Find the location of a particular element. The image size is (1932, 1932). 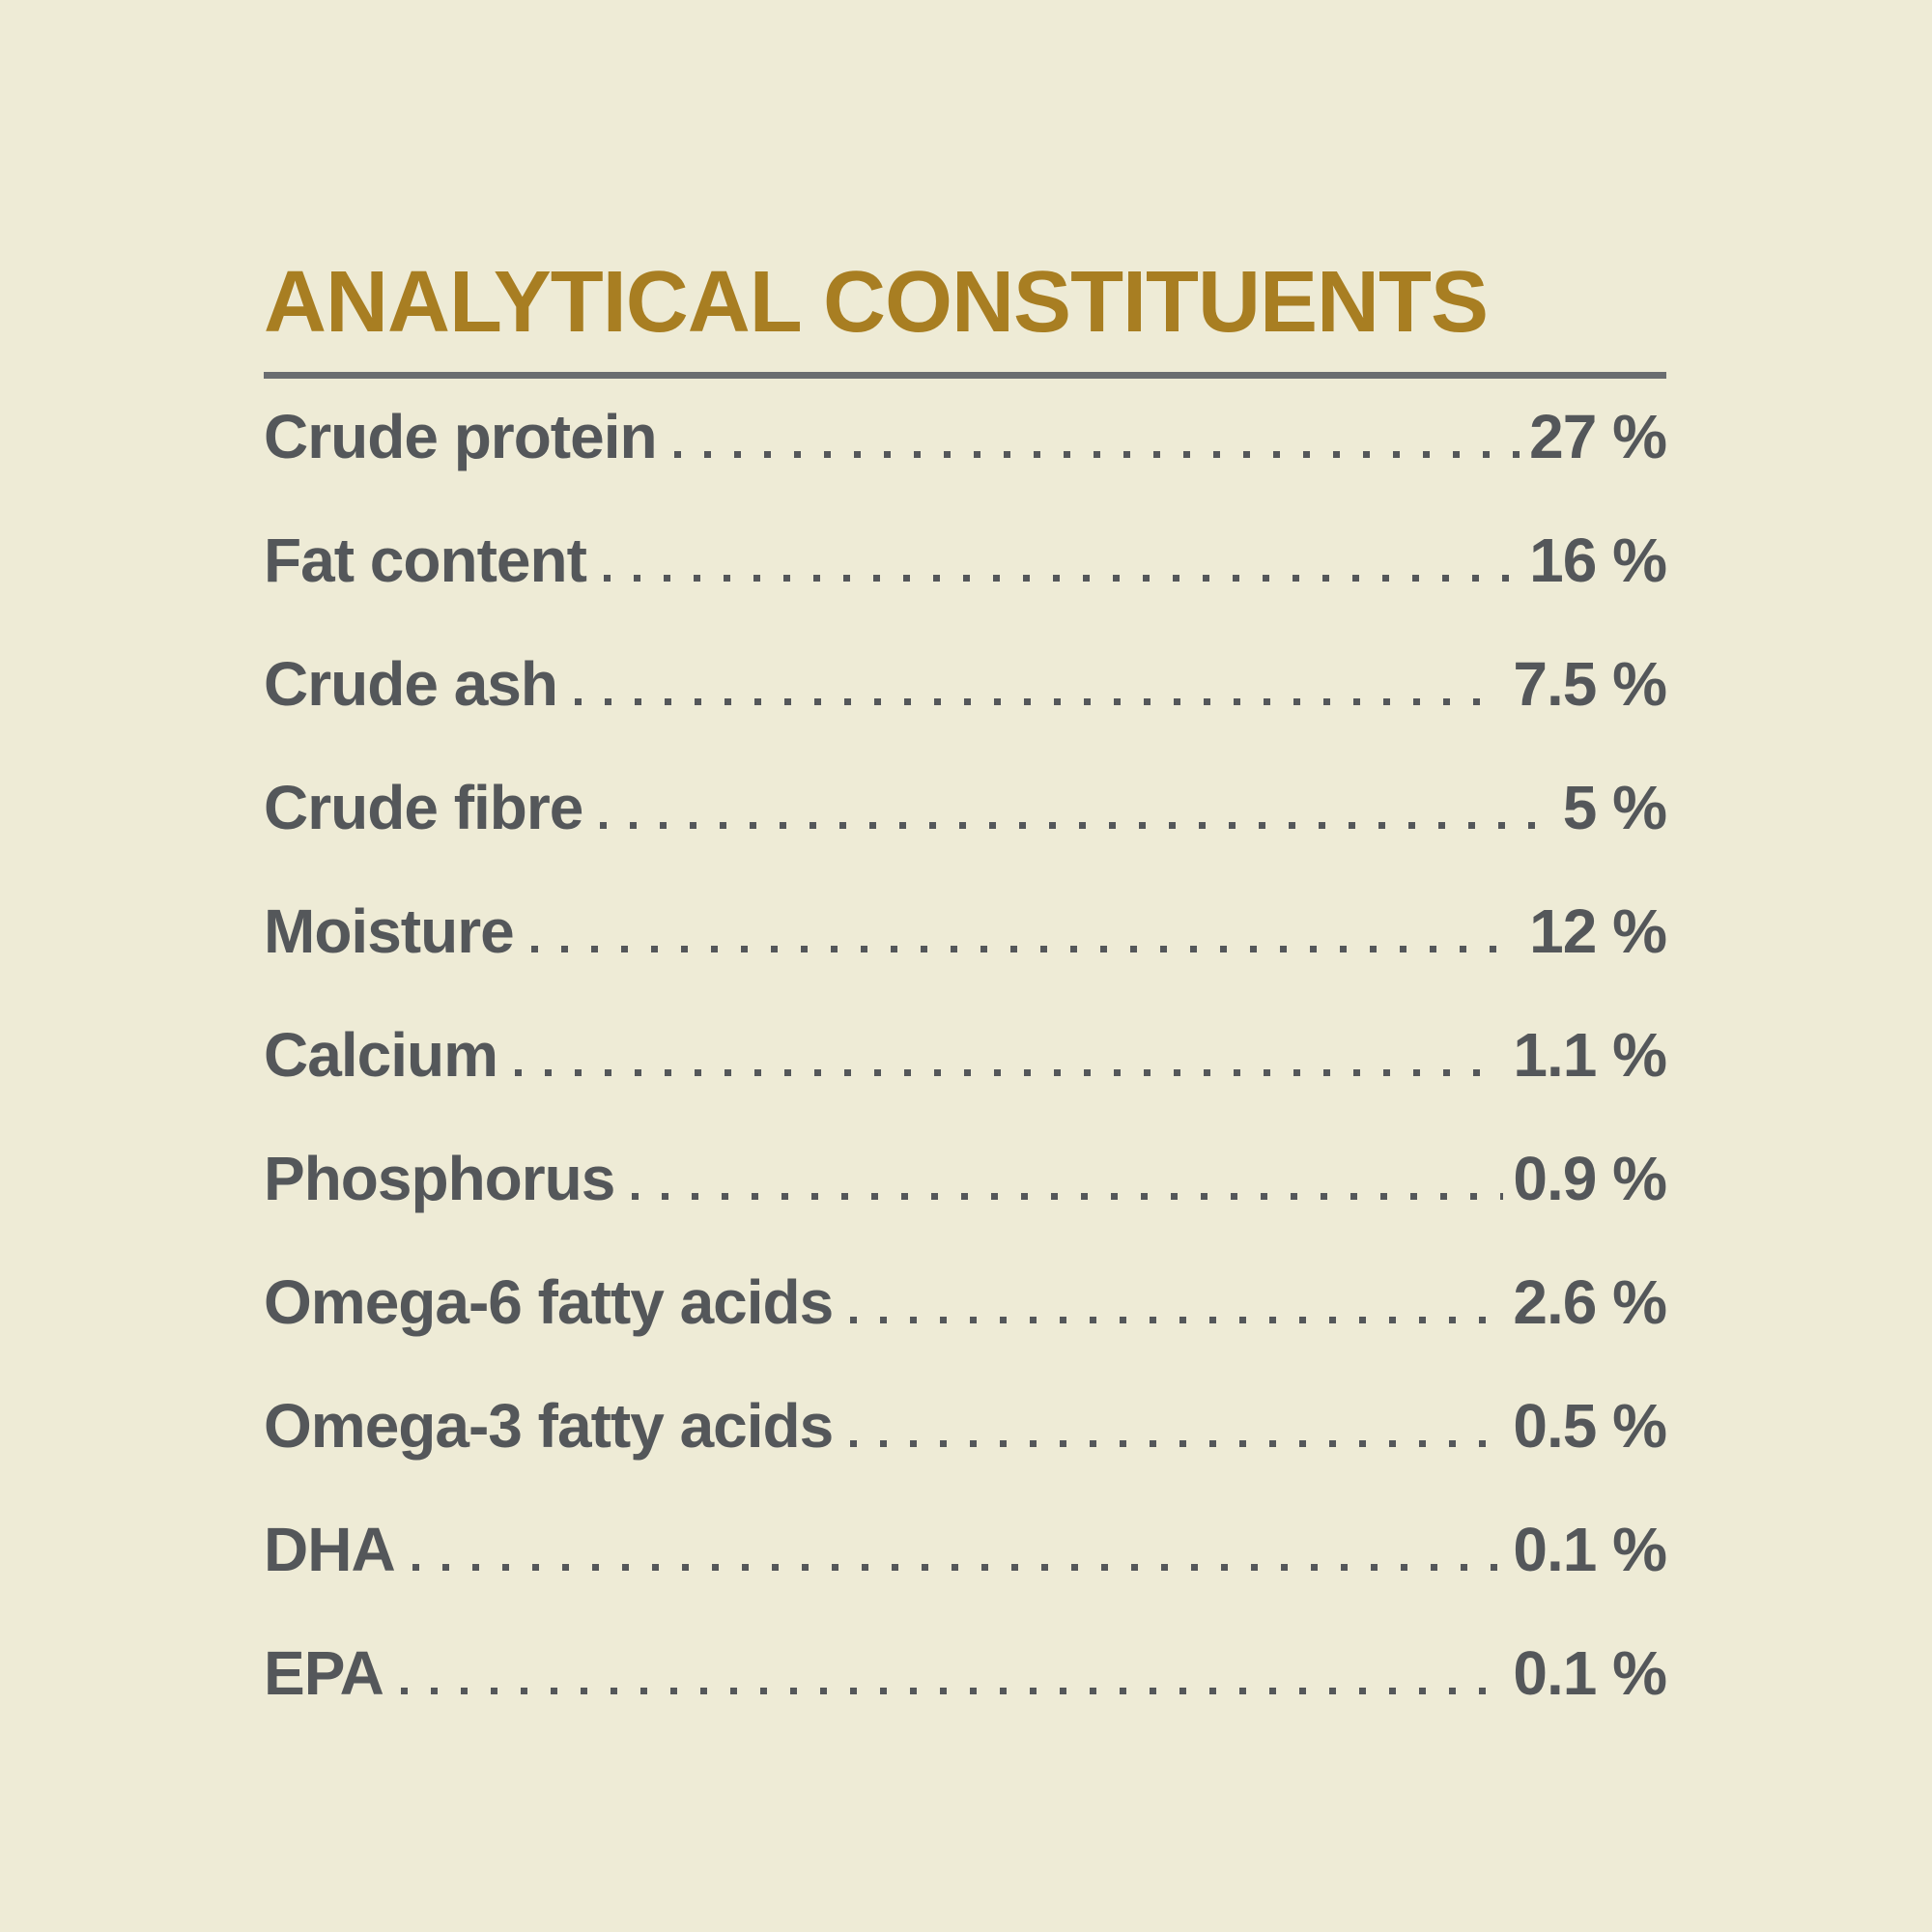

row-value: 27 % is located at coordinates (1598, 436).